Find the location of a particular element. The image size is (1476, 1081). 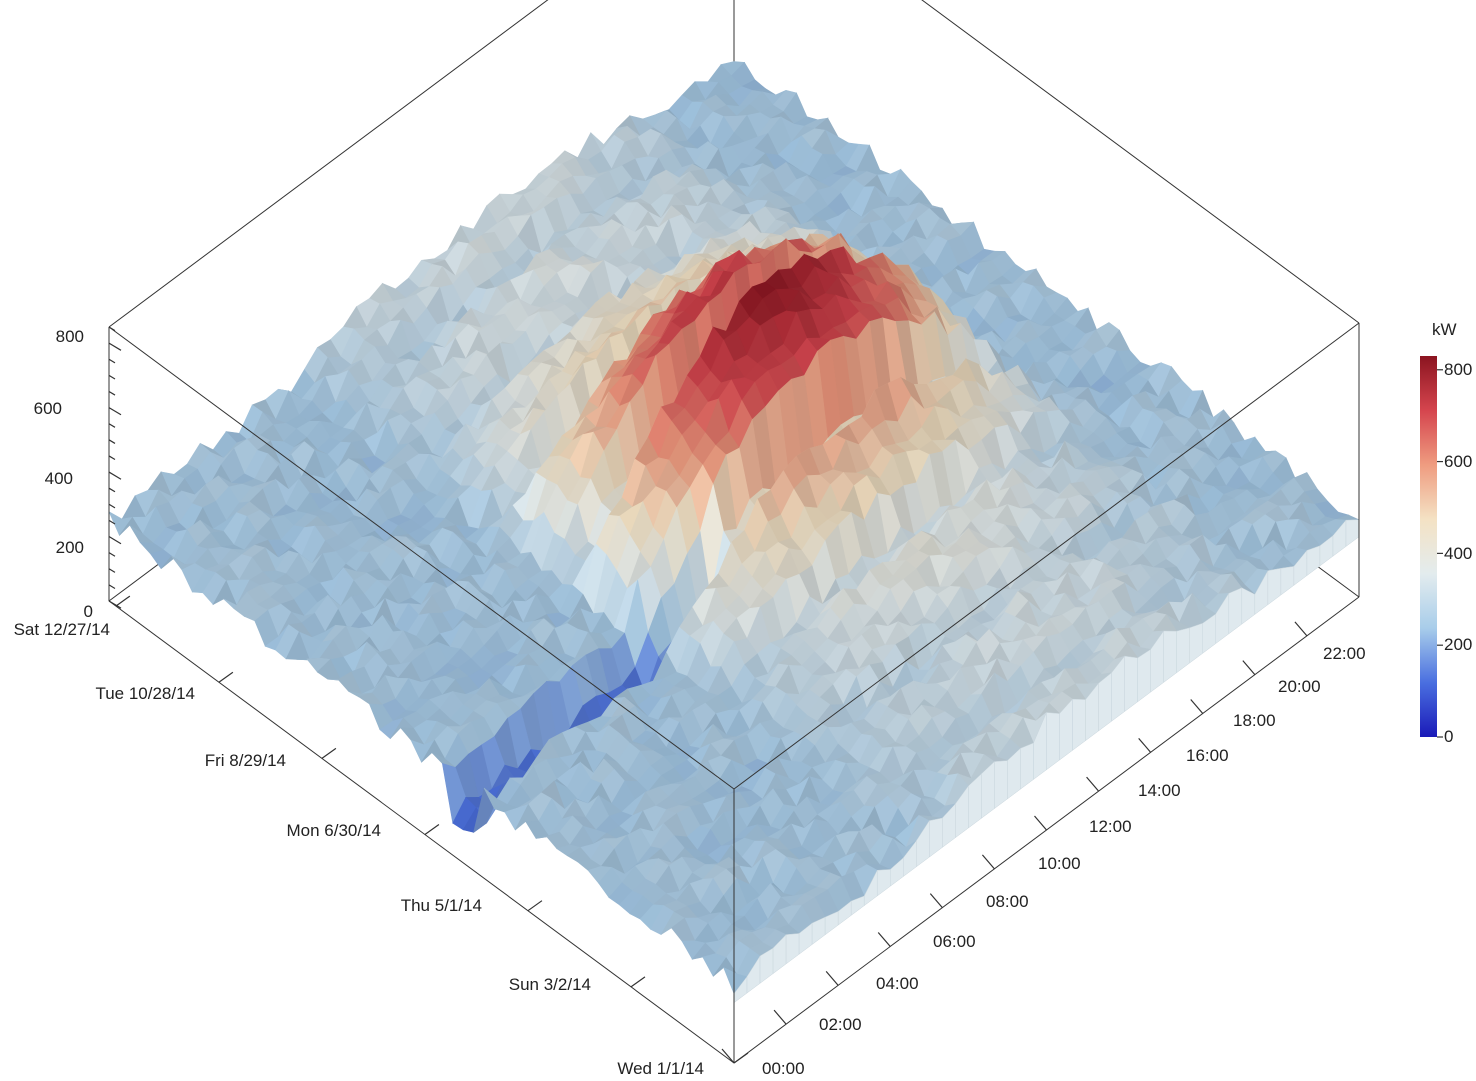

colorbar-title: kW is located at coordinates (1444, 329).